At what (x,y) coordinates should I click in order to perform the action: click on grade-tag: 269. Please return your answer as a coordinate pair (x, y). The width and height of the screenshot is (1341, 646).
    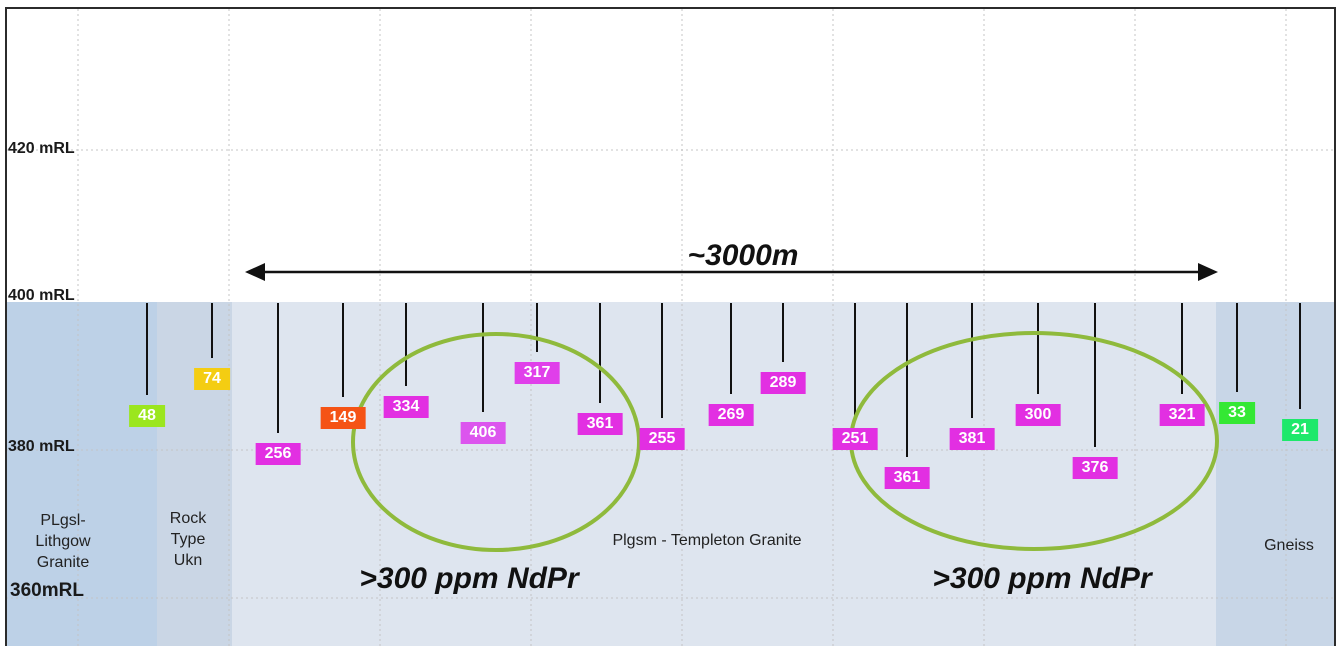
    Looking at the image, I should click on (731, 415).